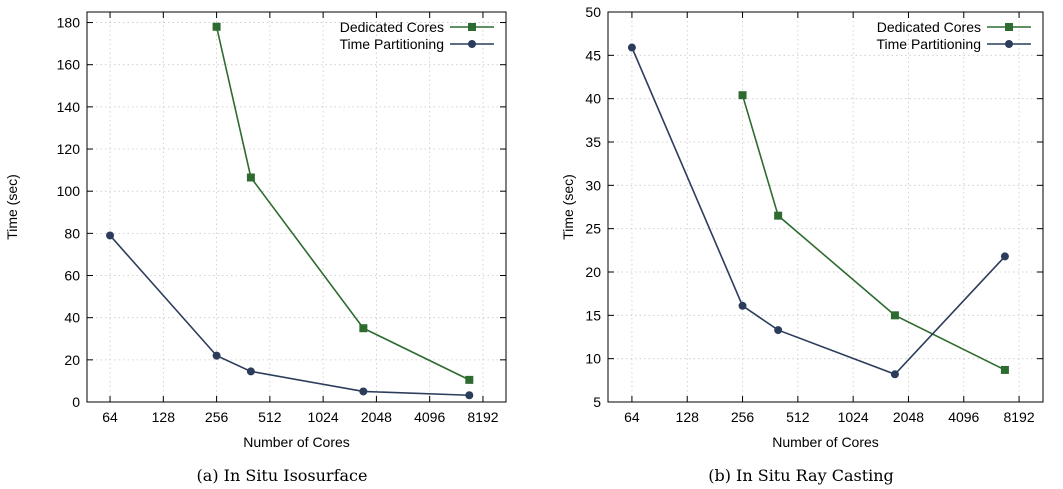 The width and height of the screenshot is (1063, 489). I want to click on y-tick-label: 5, so click(597, 402).